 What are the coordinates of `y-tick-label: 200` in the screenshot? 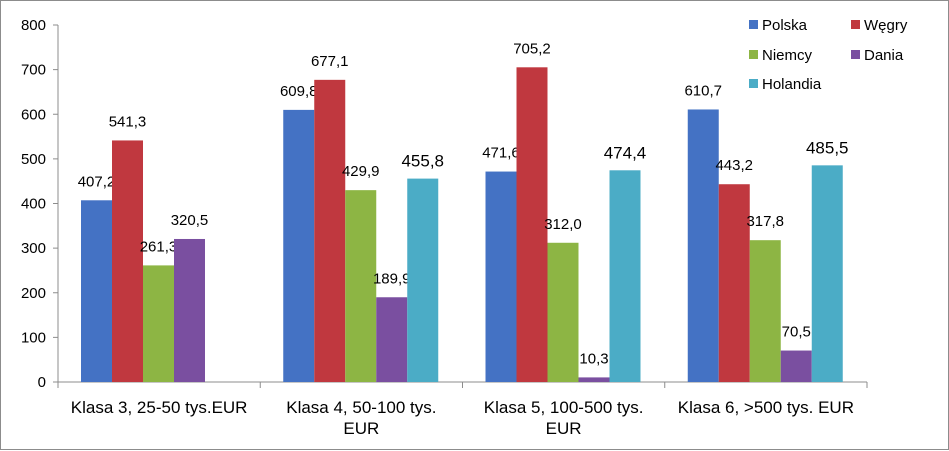 It's located at (33, 293).